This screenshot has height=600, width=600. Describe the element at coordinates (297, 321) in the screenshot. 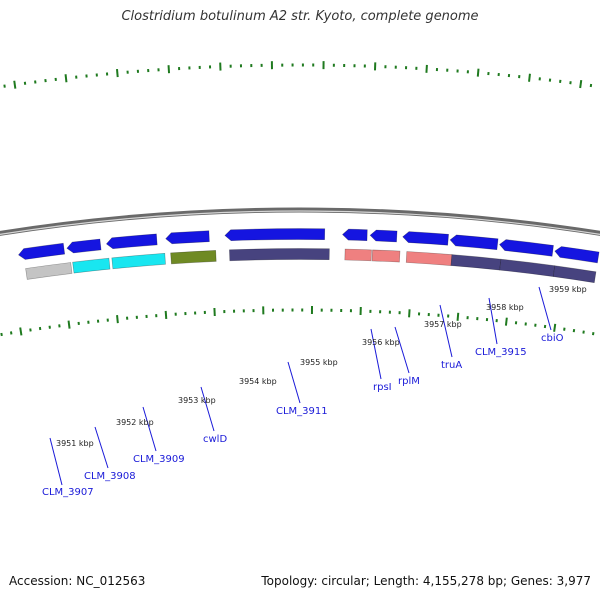

I see `inner-tick-ring` at that location.